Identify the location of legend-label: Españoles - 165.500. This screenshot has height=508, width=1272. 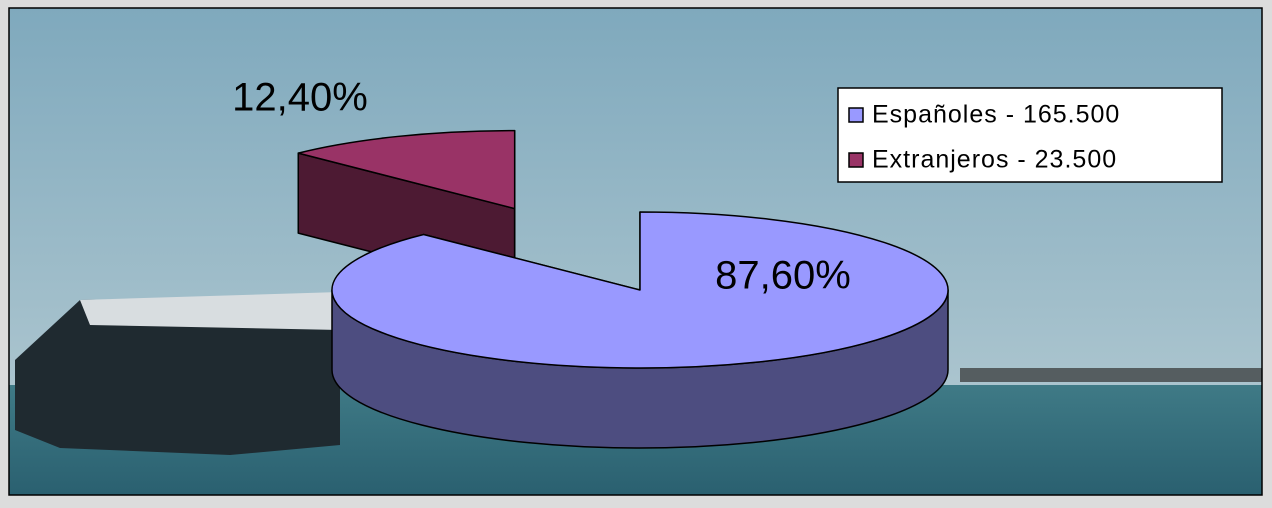
(996, 115).